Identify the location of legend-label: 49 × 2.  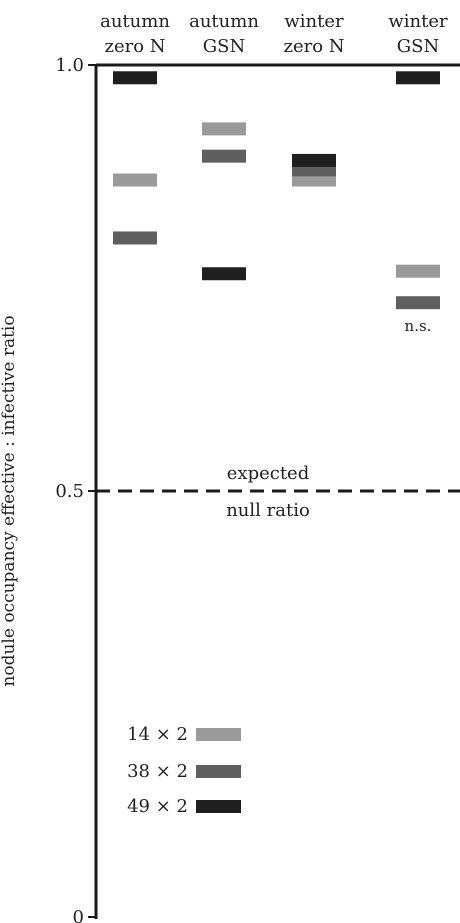
(157, 806).